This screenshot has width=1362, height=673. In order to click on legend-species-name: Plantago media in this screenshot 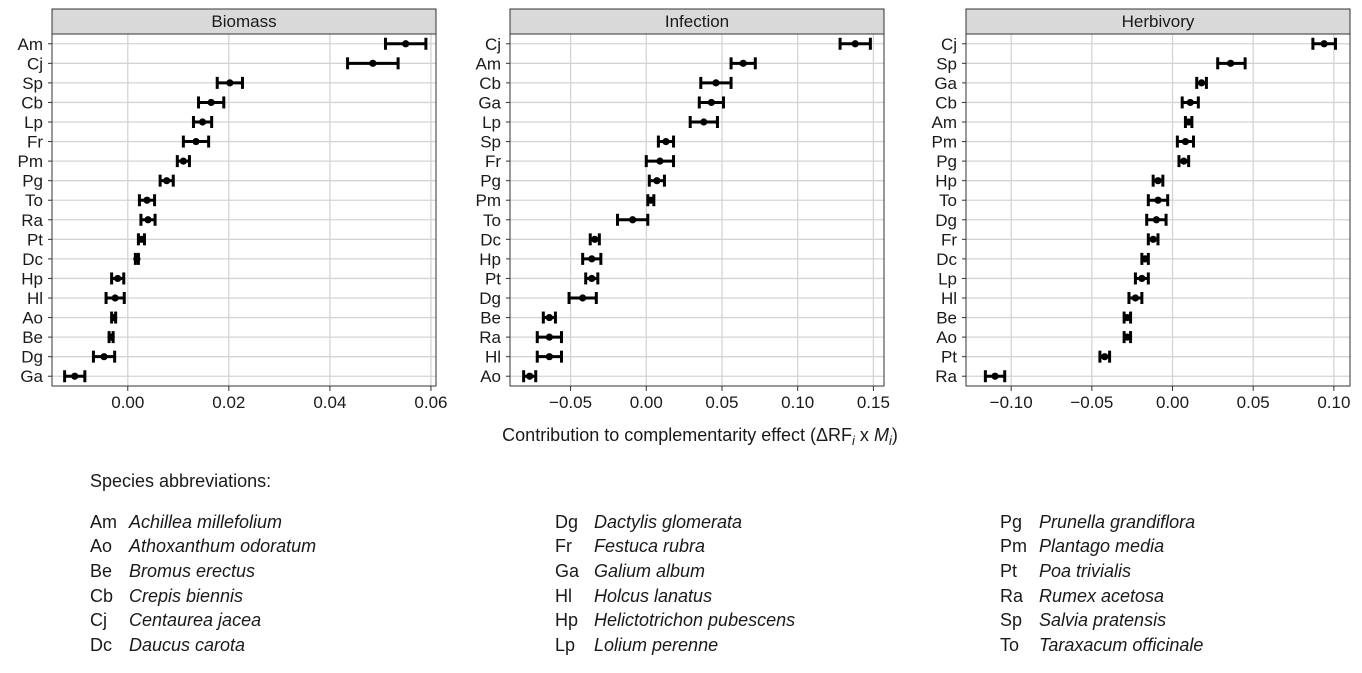, I will do `click(1102, 546)`.